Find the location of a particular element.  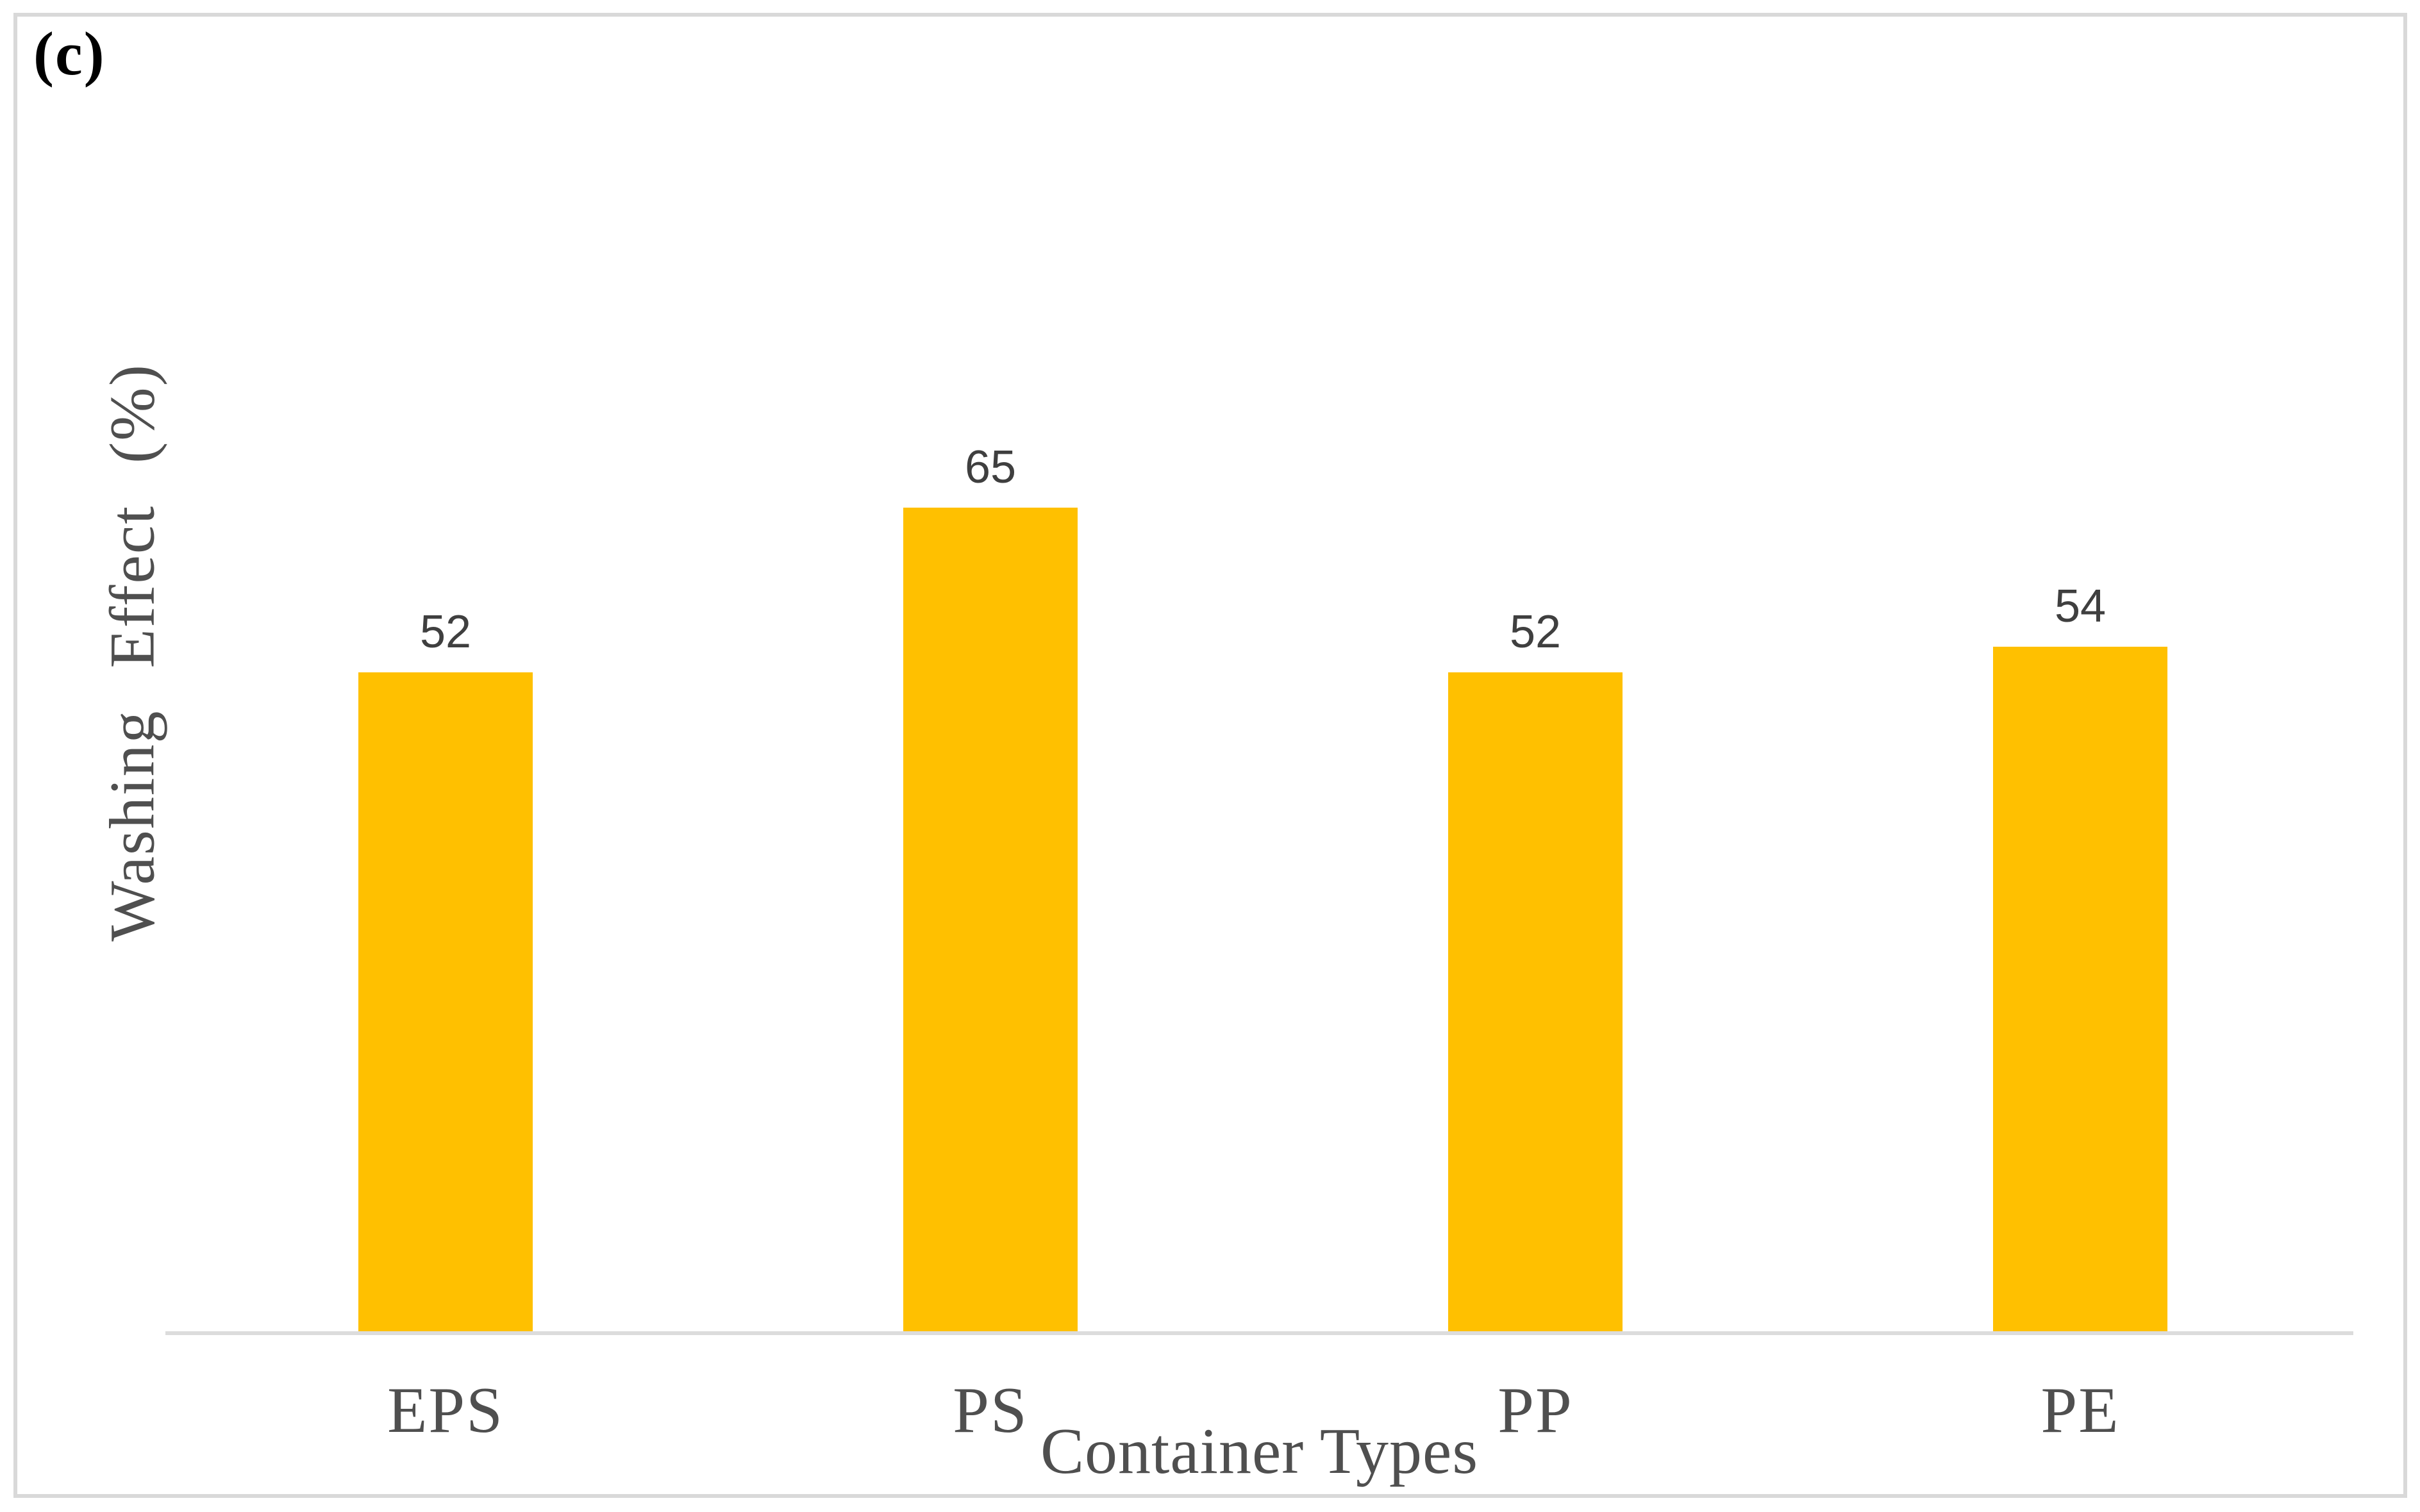

x-tick-label: PS is located at coordinates (990, 1410).